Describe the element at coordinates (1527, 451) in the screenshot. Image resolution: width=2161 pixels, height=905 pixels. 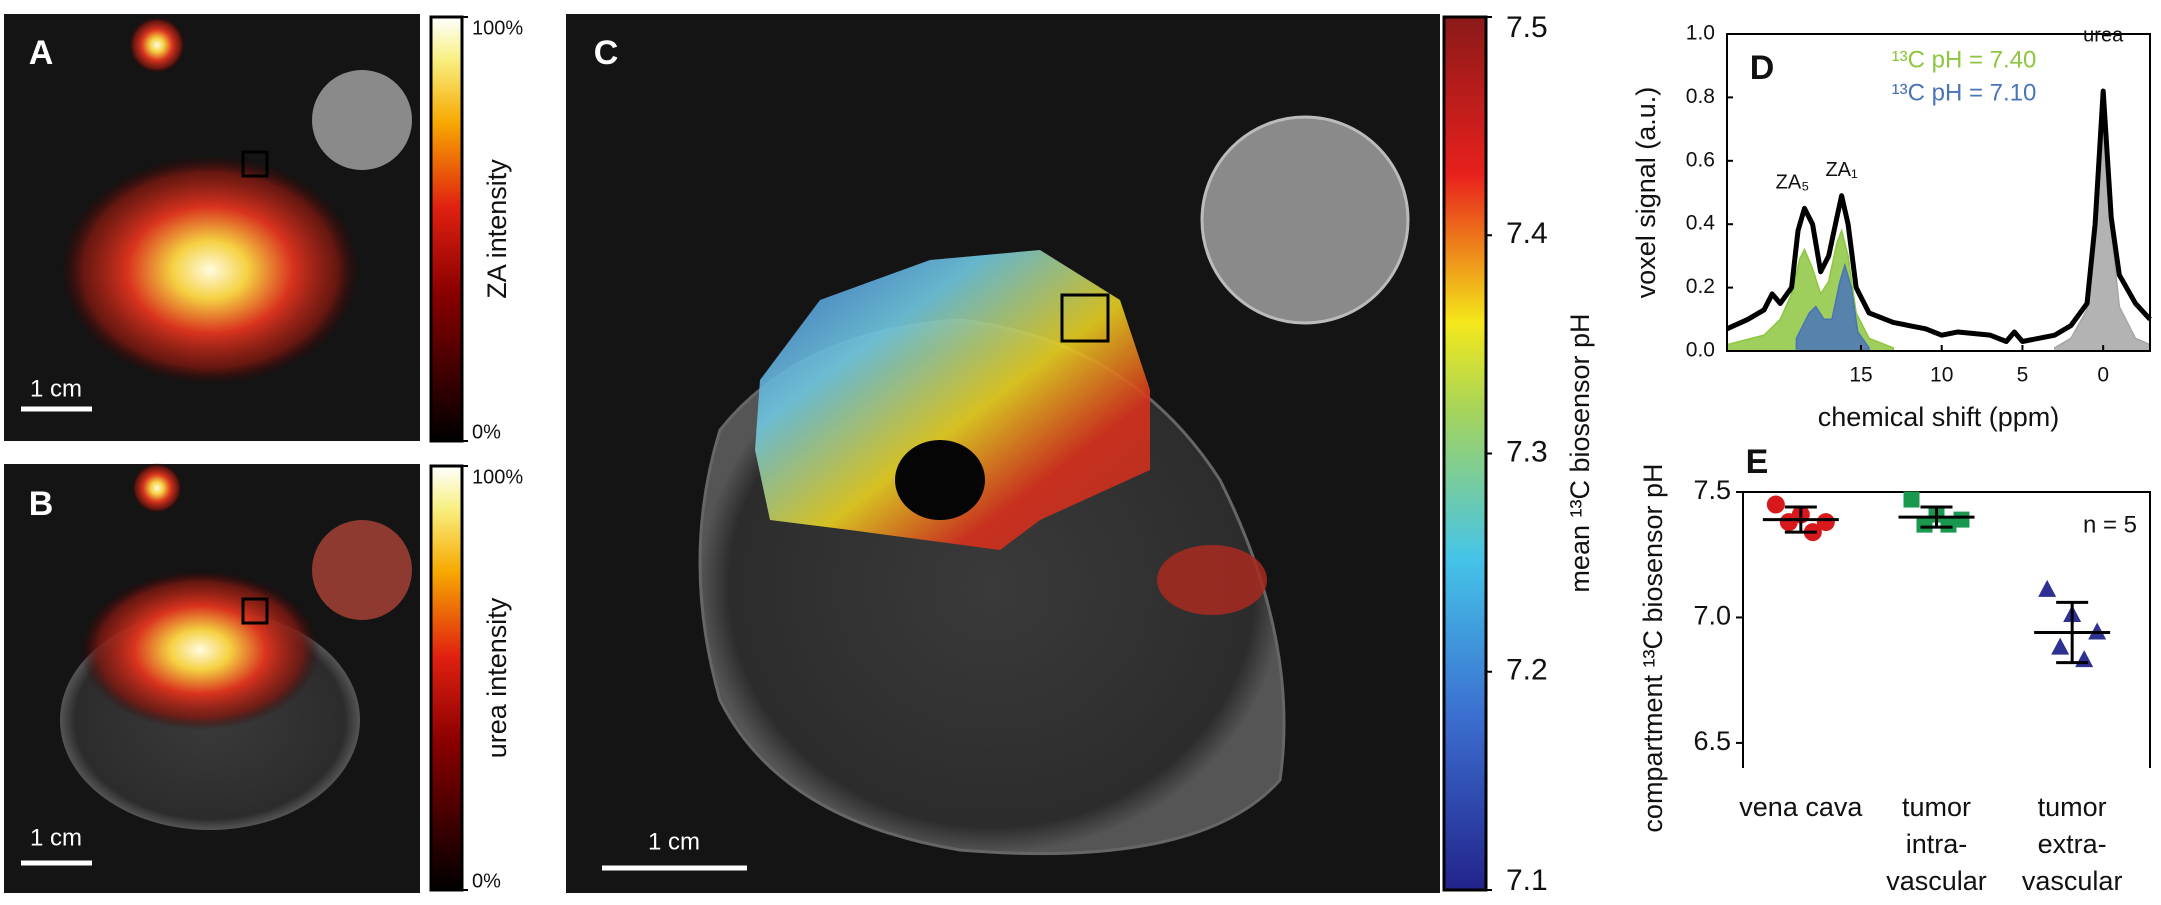
I see `colorbar-tick-label: 7.3` at that location.